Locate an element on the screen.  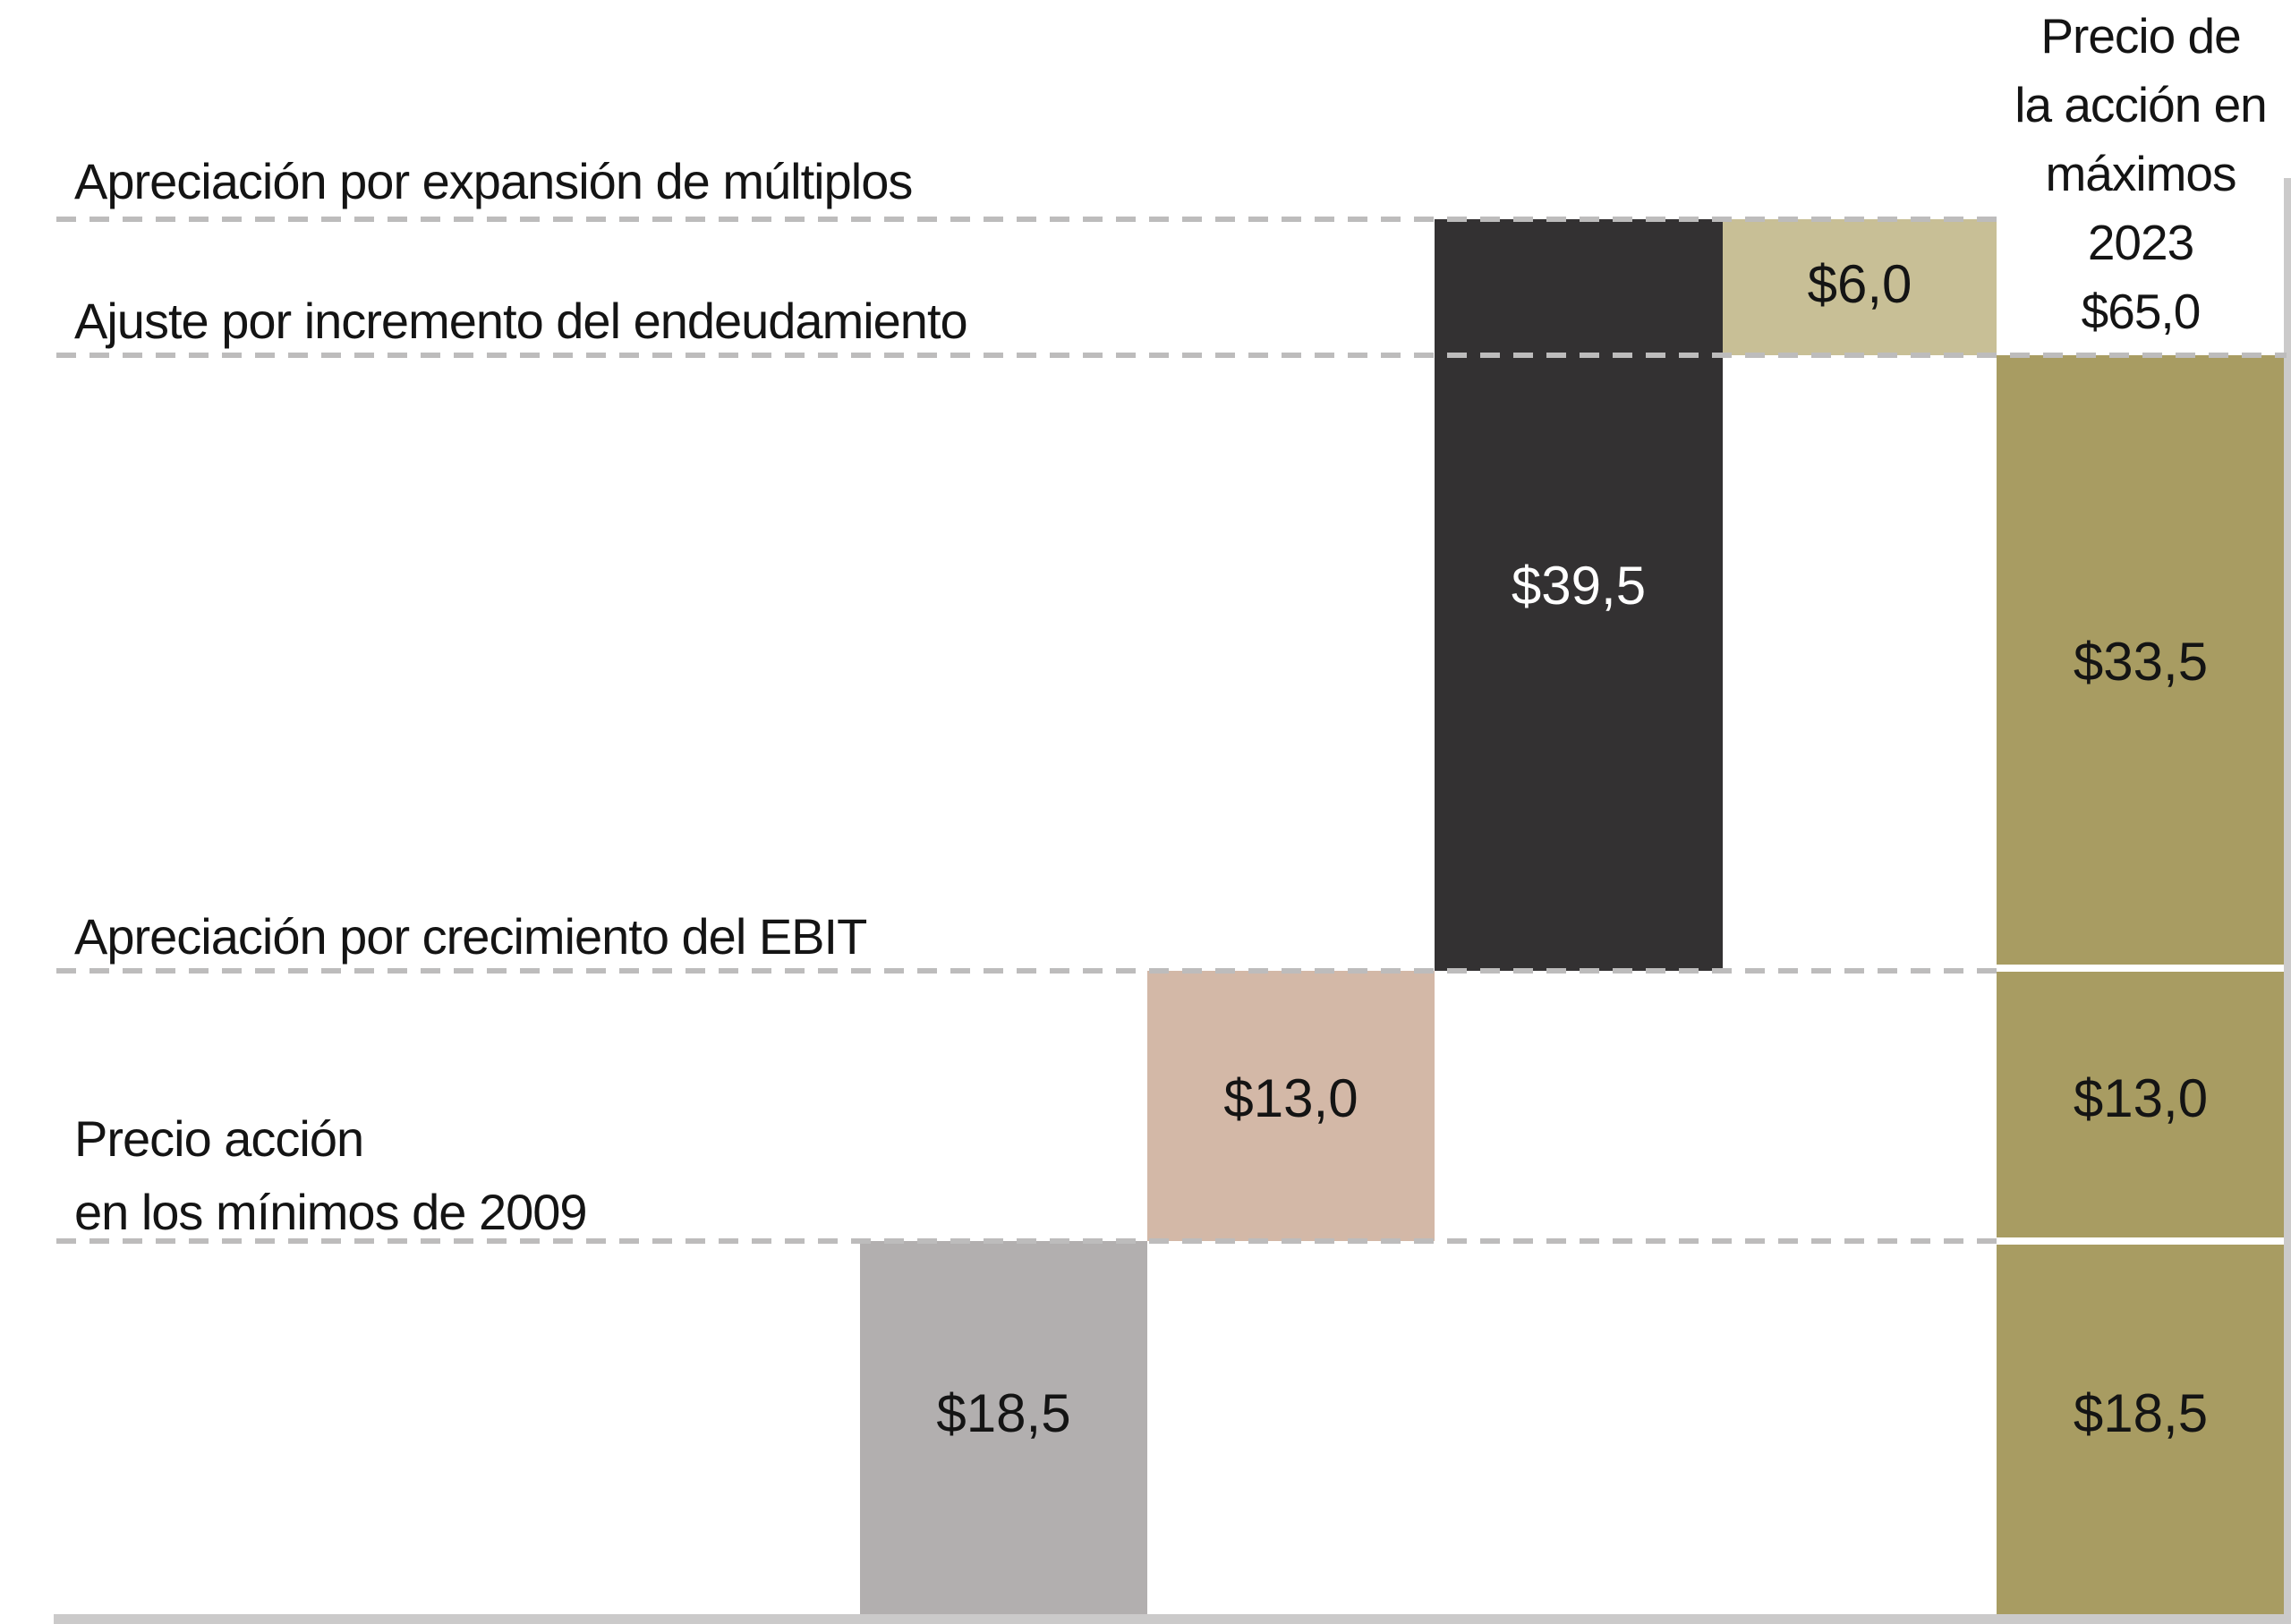
bar-crecimiento-ebit is located at coordinates (1291, 1106).